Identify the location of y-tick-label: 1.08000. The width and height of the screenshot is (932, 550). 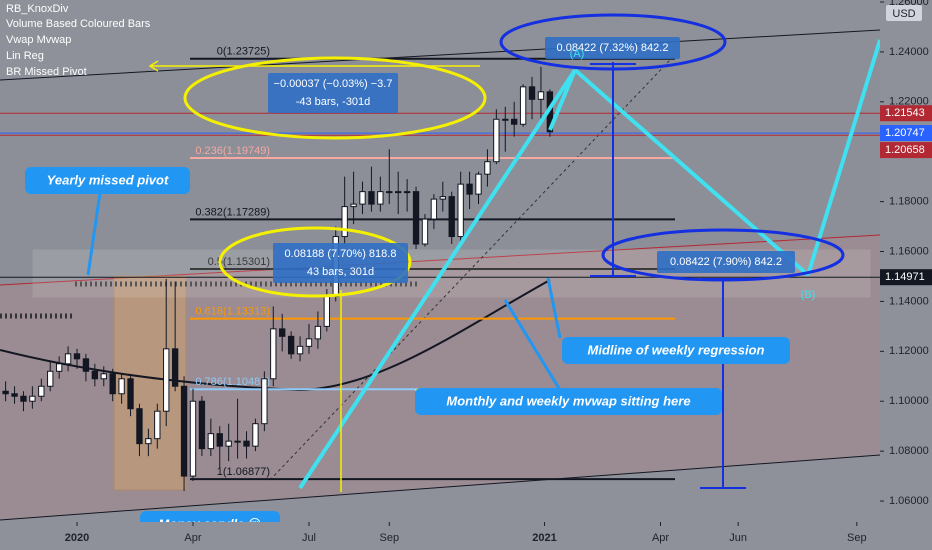
(909, 451).